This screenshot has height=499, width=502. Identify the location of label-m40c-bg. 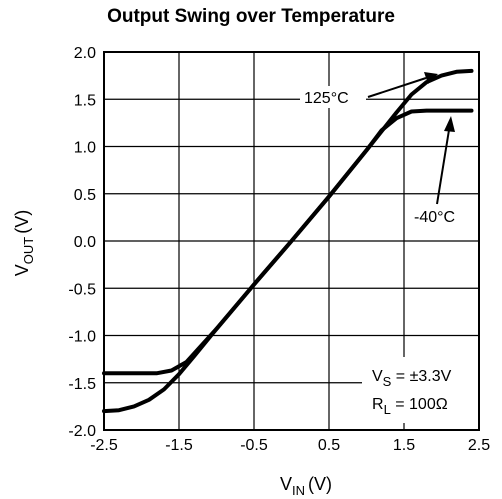
(440, 216).